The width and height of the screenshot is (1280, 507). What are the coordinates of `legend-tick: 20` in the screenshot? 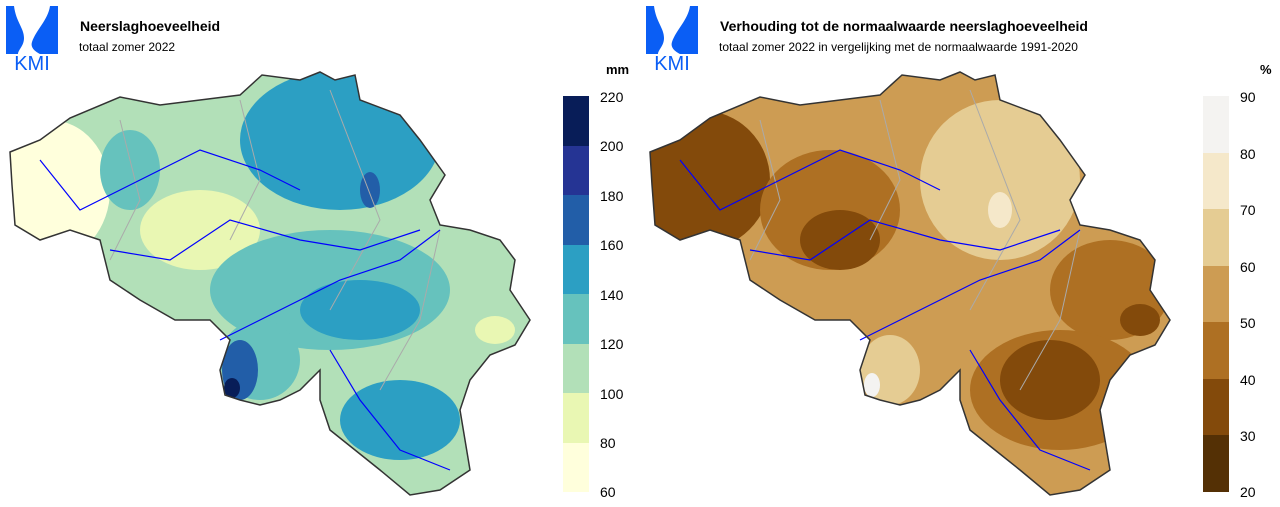 It's located at (1248, 492).